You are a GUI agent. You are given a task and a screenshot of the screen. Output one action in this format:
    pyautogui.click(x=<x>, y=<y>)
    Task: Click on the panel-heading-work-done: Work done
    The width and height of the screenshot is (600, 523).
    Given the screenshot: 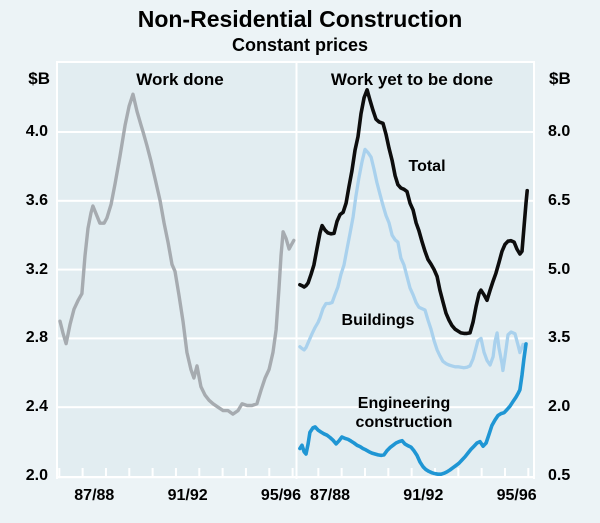 What is the action you would take?
    pyautogui.click(x=180, y=79)
    